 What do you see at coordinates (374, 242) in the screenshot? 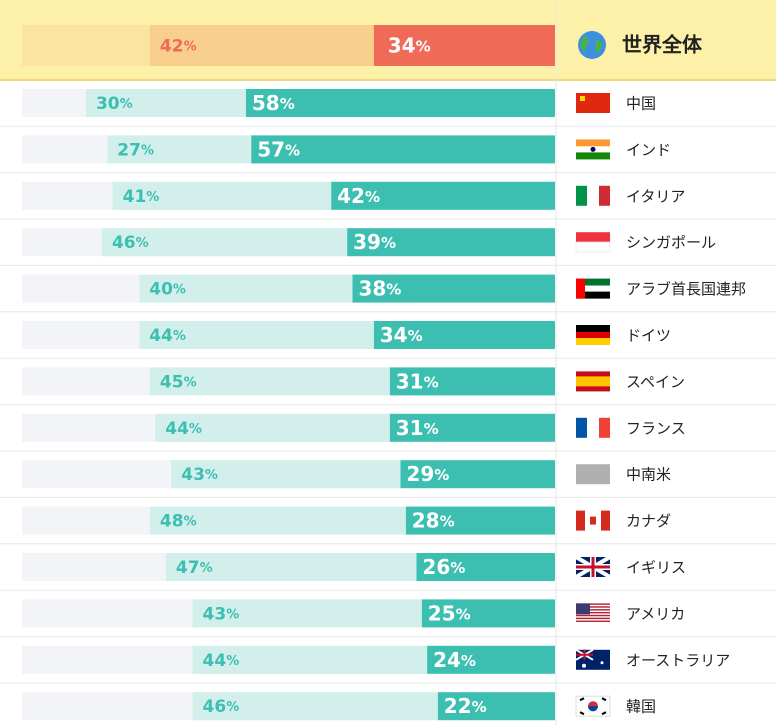
I see `value-label: 39%` at bounding box center [374, 242].